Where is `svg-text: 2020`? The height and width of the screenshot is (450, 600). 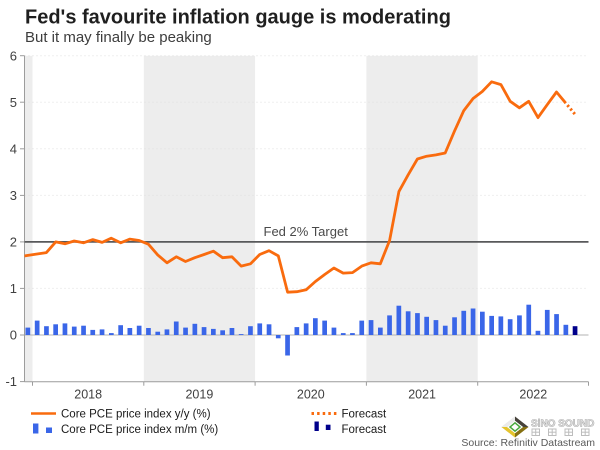
svg-text: 2020 is located at coordinates (311, 395).